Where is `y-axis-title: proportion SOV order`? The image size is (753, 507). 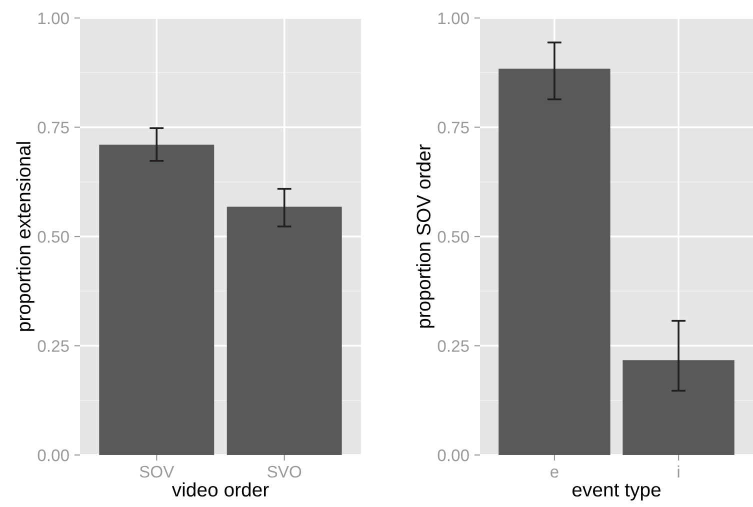 y-axis-title: proportion SOV order is located at coordinates (425, 236).